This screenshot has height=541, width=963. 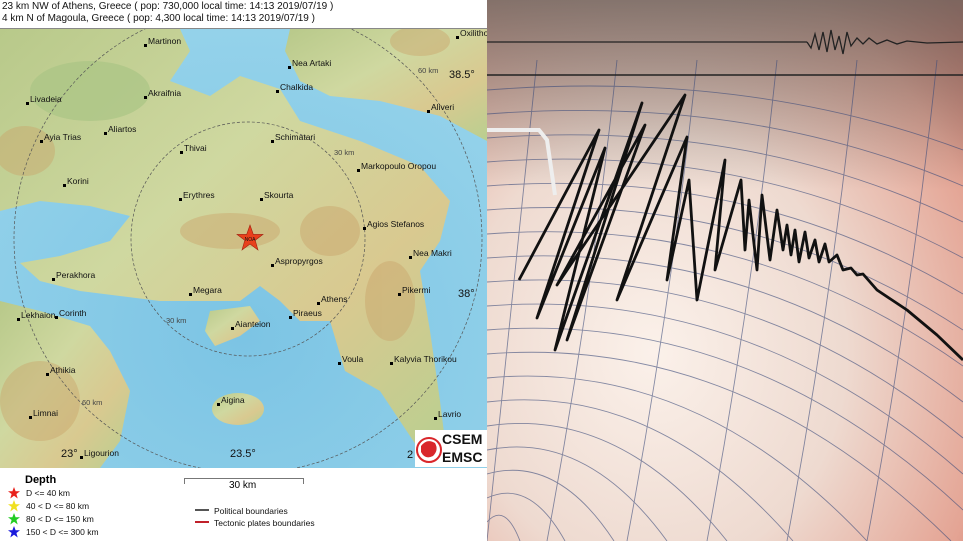 What do you see at coordinates (462, 457) in the screenshot?
I see `logo-emsc: EMSC` at bounding box center [462, 457].